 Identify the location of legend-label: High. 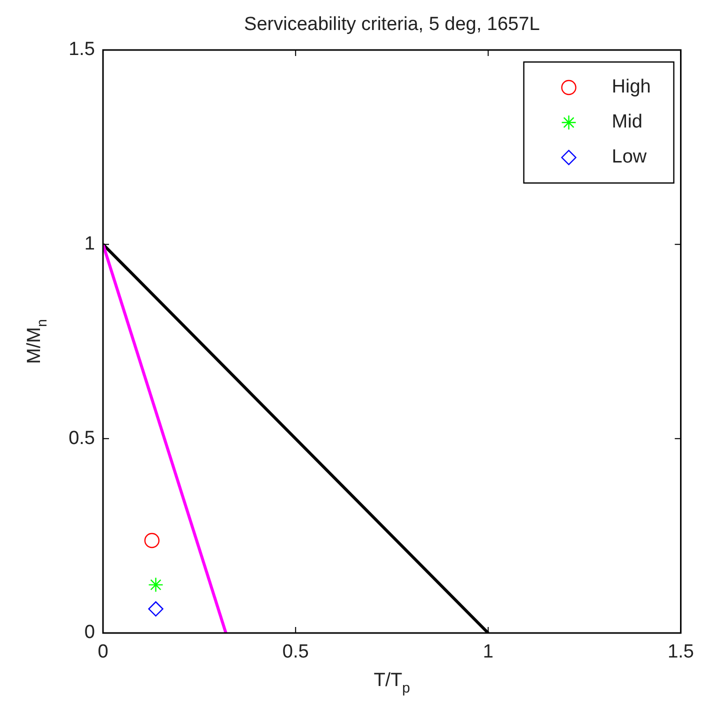
(631, 87).